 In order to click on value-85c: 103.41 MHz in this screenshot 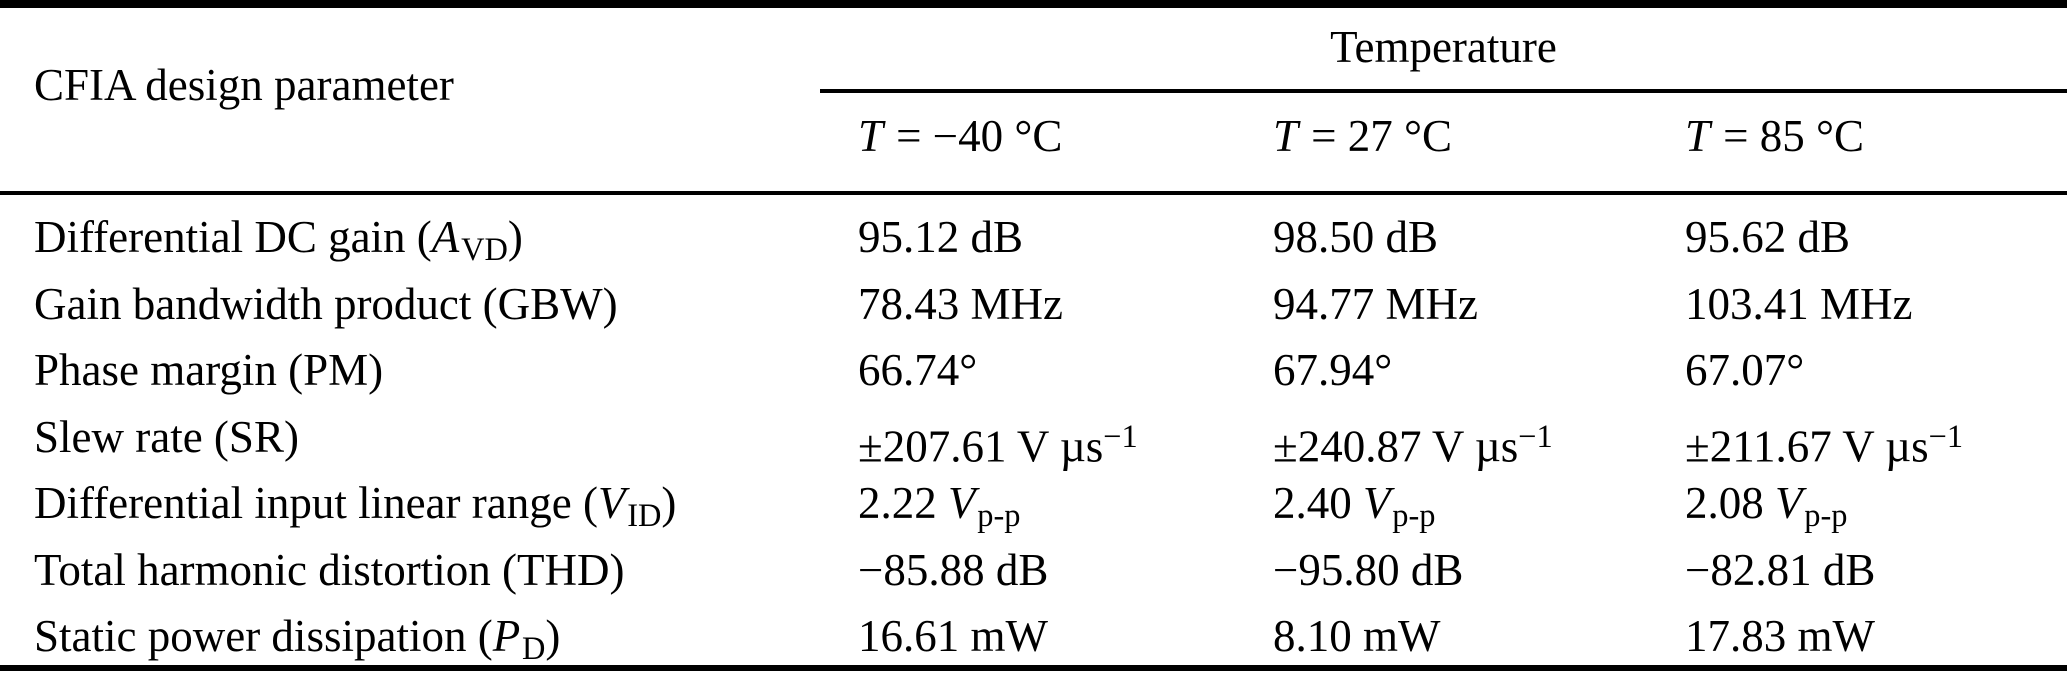, I will do `click(1799, 303)`.